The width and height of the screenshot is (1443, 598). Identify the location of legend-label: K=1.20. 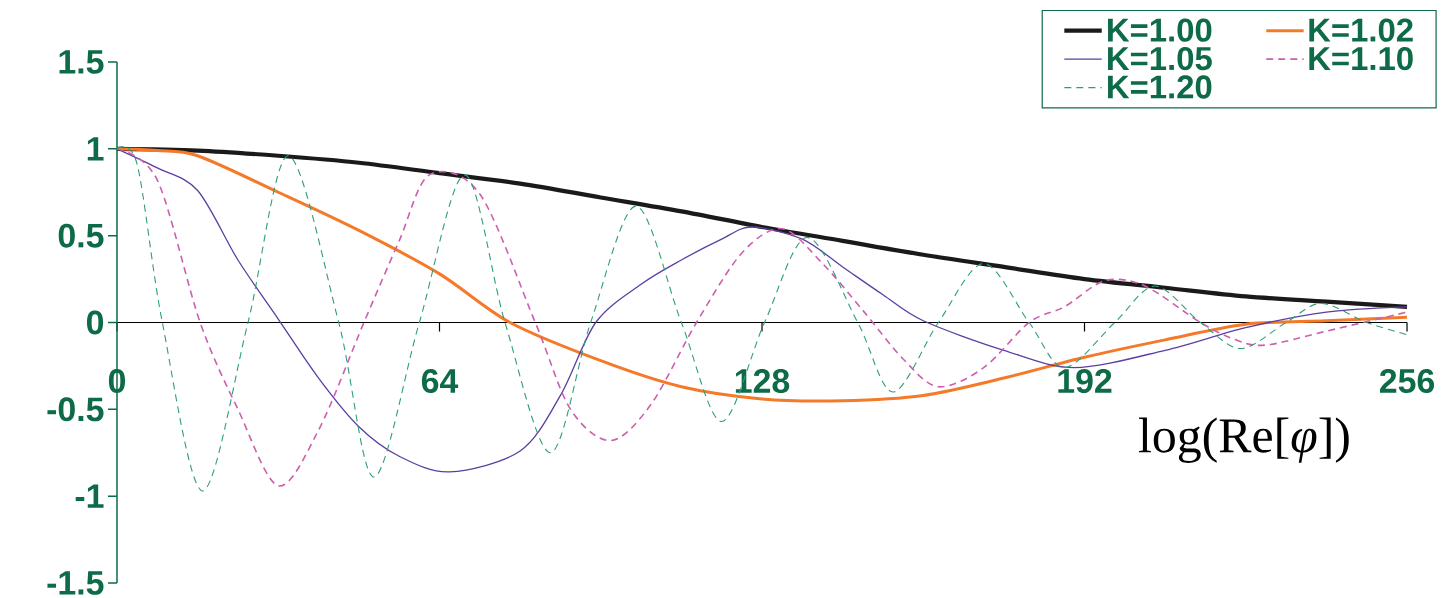
(1160, 87).